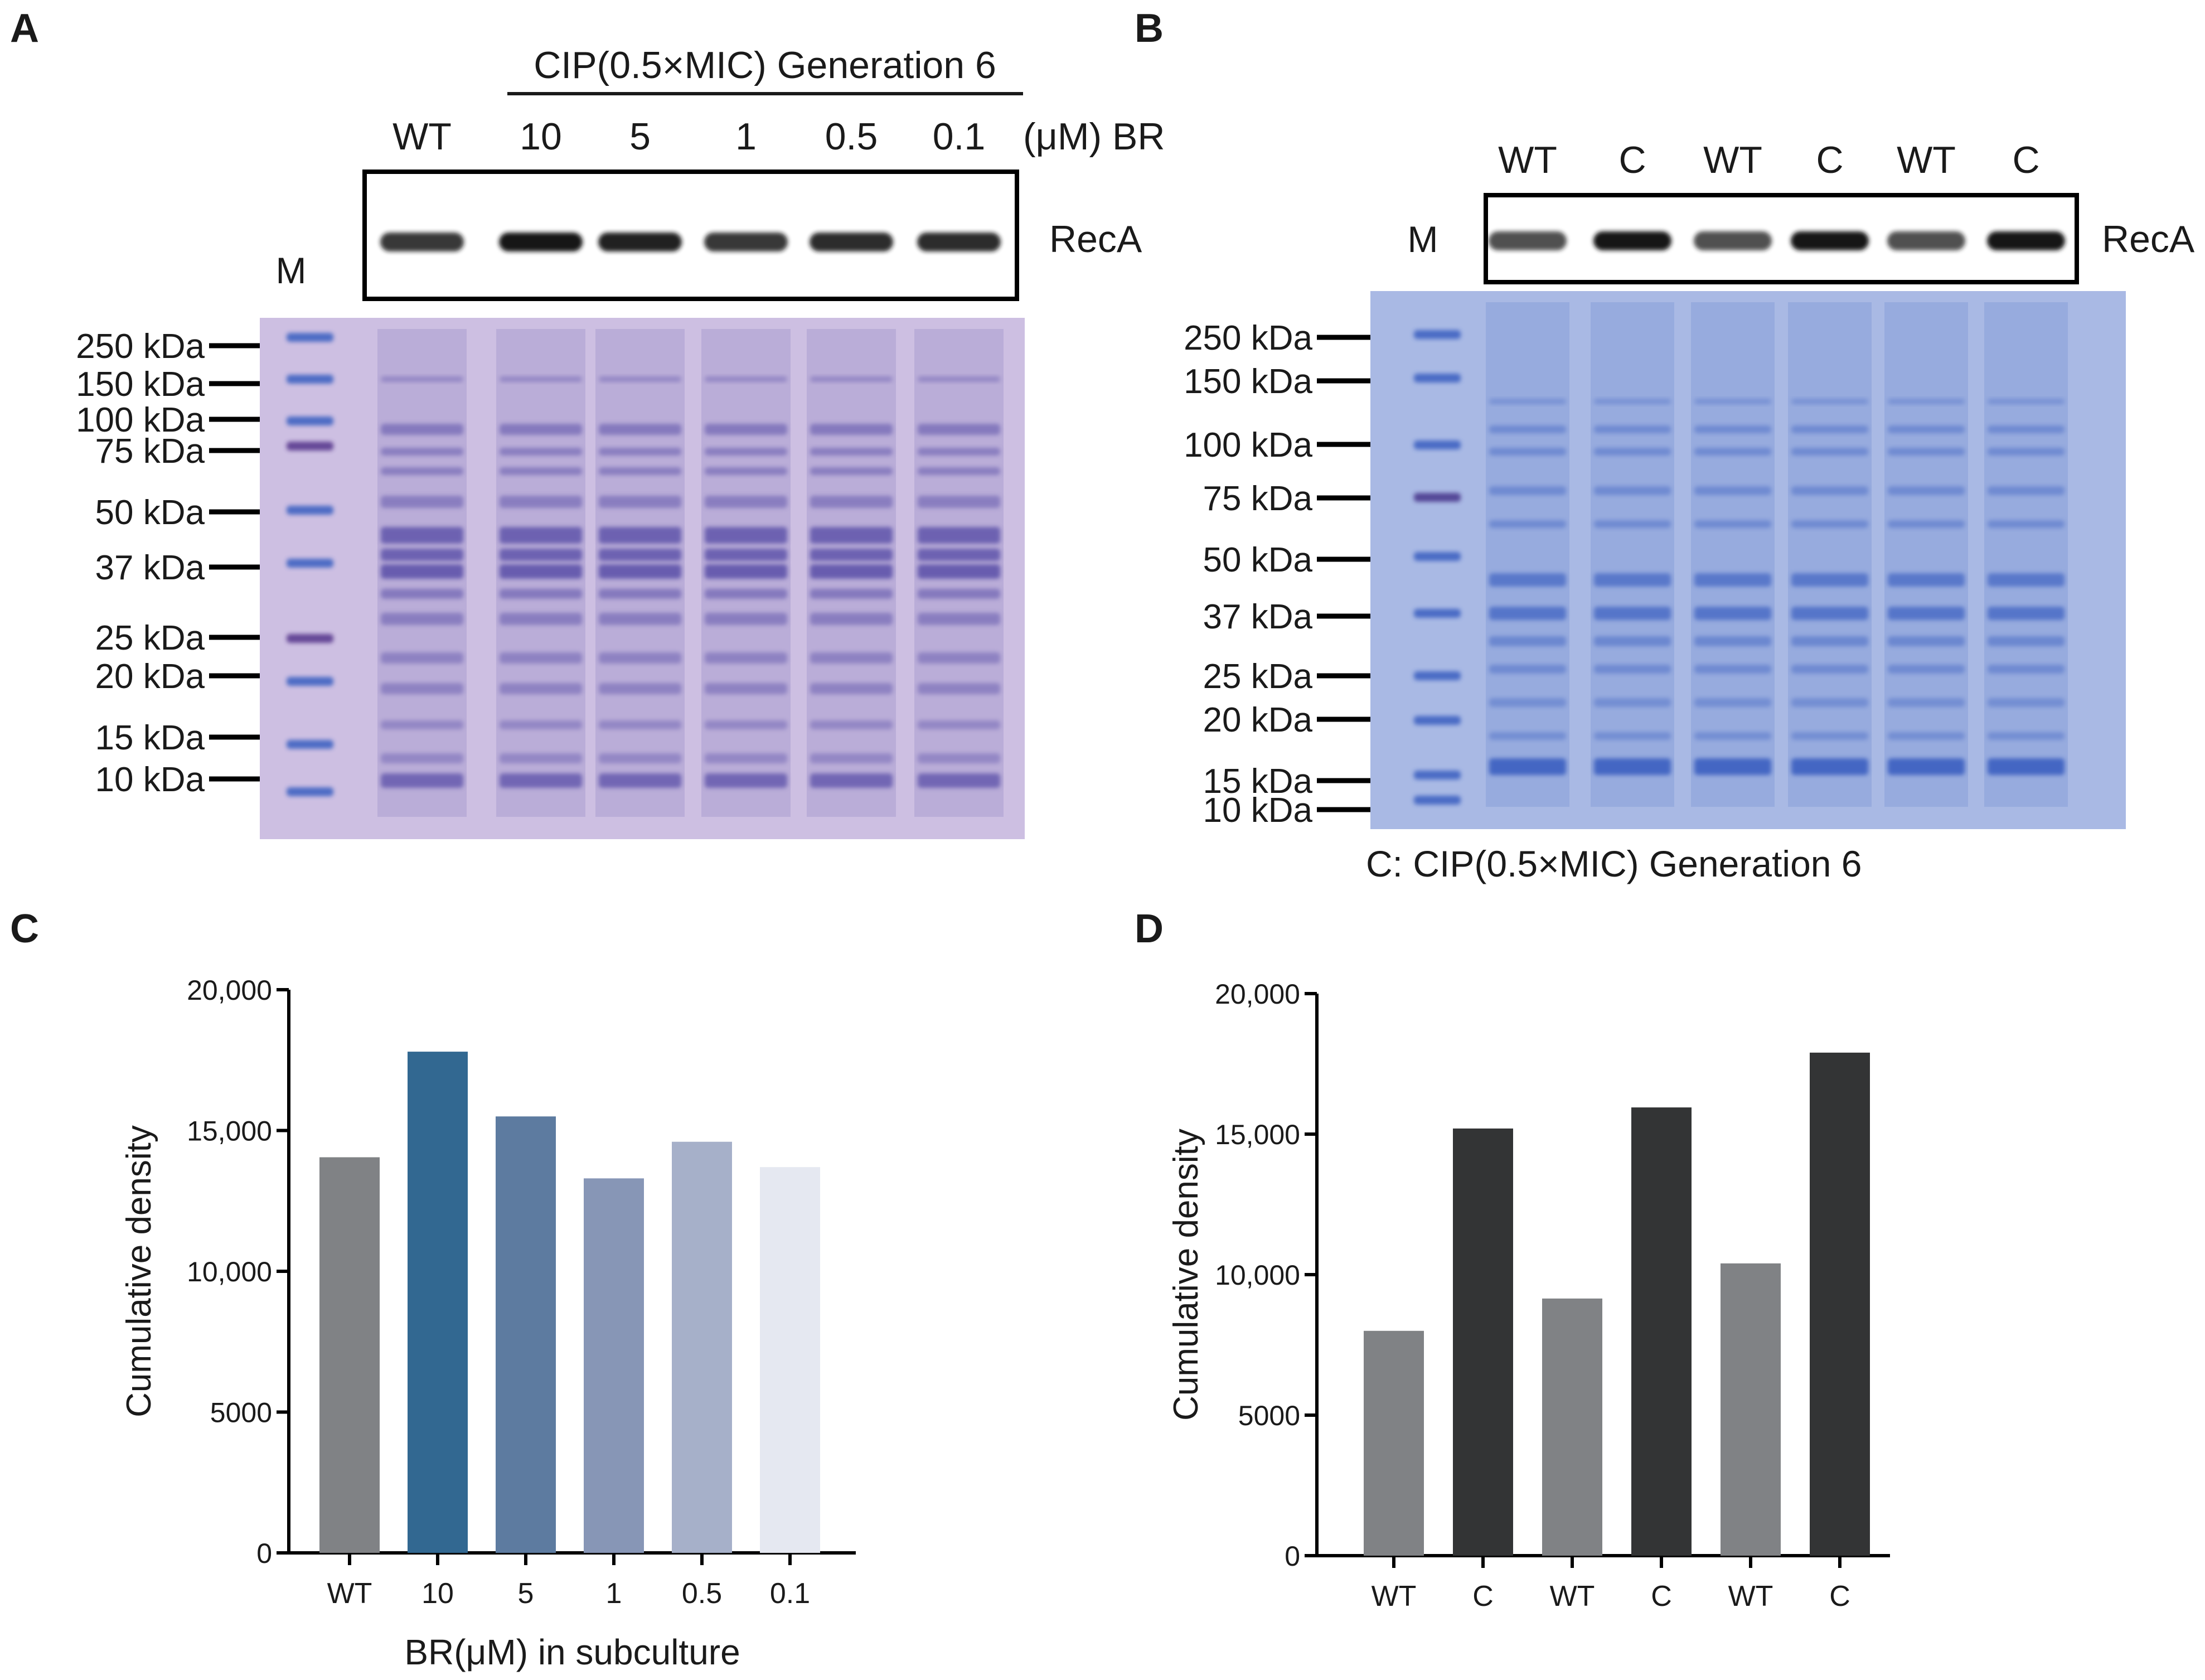 This screenshot has height=1680, width=2205. Describe the element at coordinates (640, 137) in the screenshot. I see `lane-label-3: 5` at that location.